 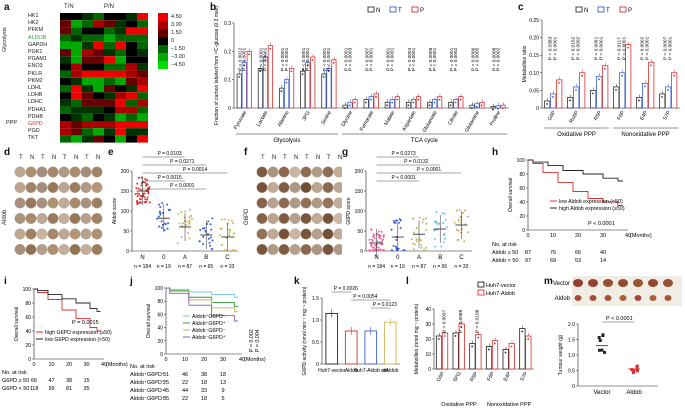 I want to click on p-value: P = 0.0007, so click(x=666, y=48).